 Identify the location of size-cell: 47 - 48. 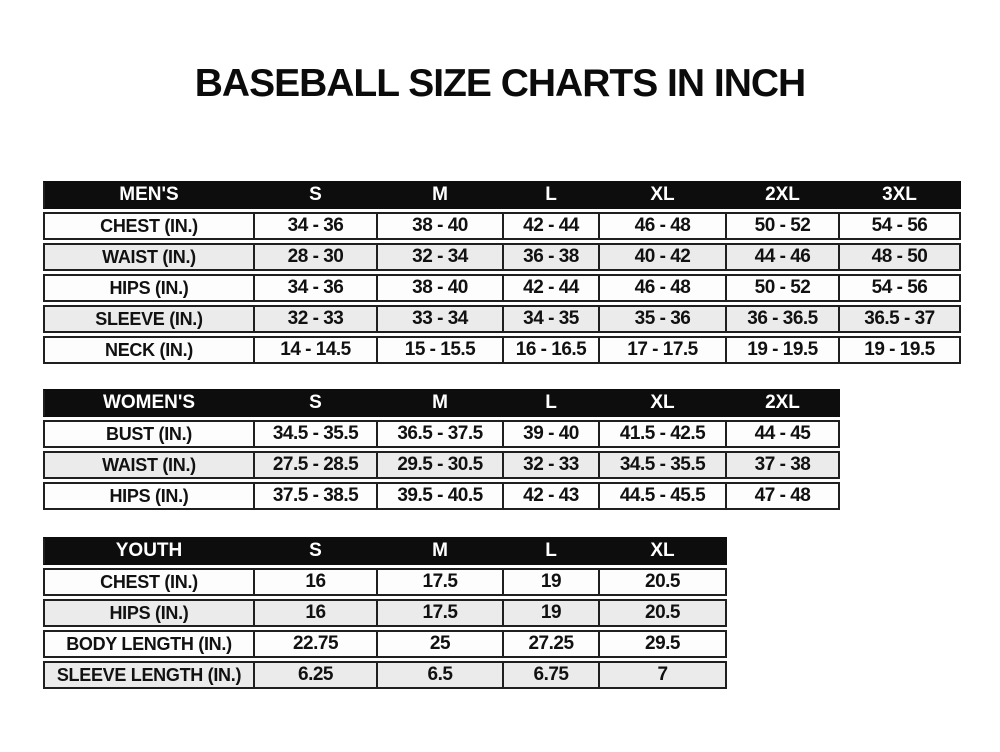
(783, 495).